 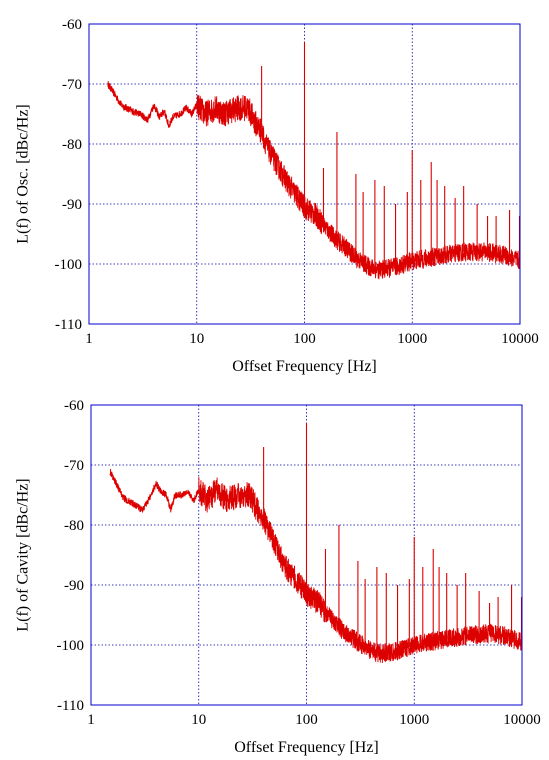 What do you see at coordinates (23, 554) in the screenshot?
I see `y-axis-title: L(f) of Cavity [dBc/Hz]` at bounding box center [23, 554].